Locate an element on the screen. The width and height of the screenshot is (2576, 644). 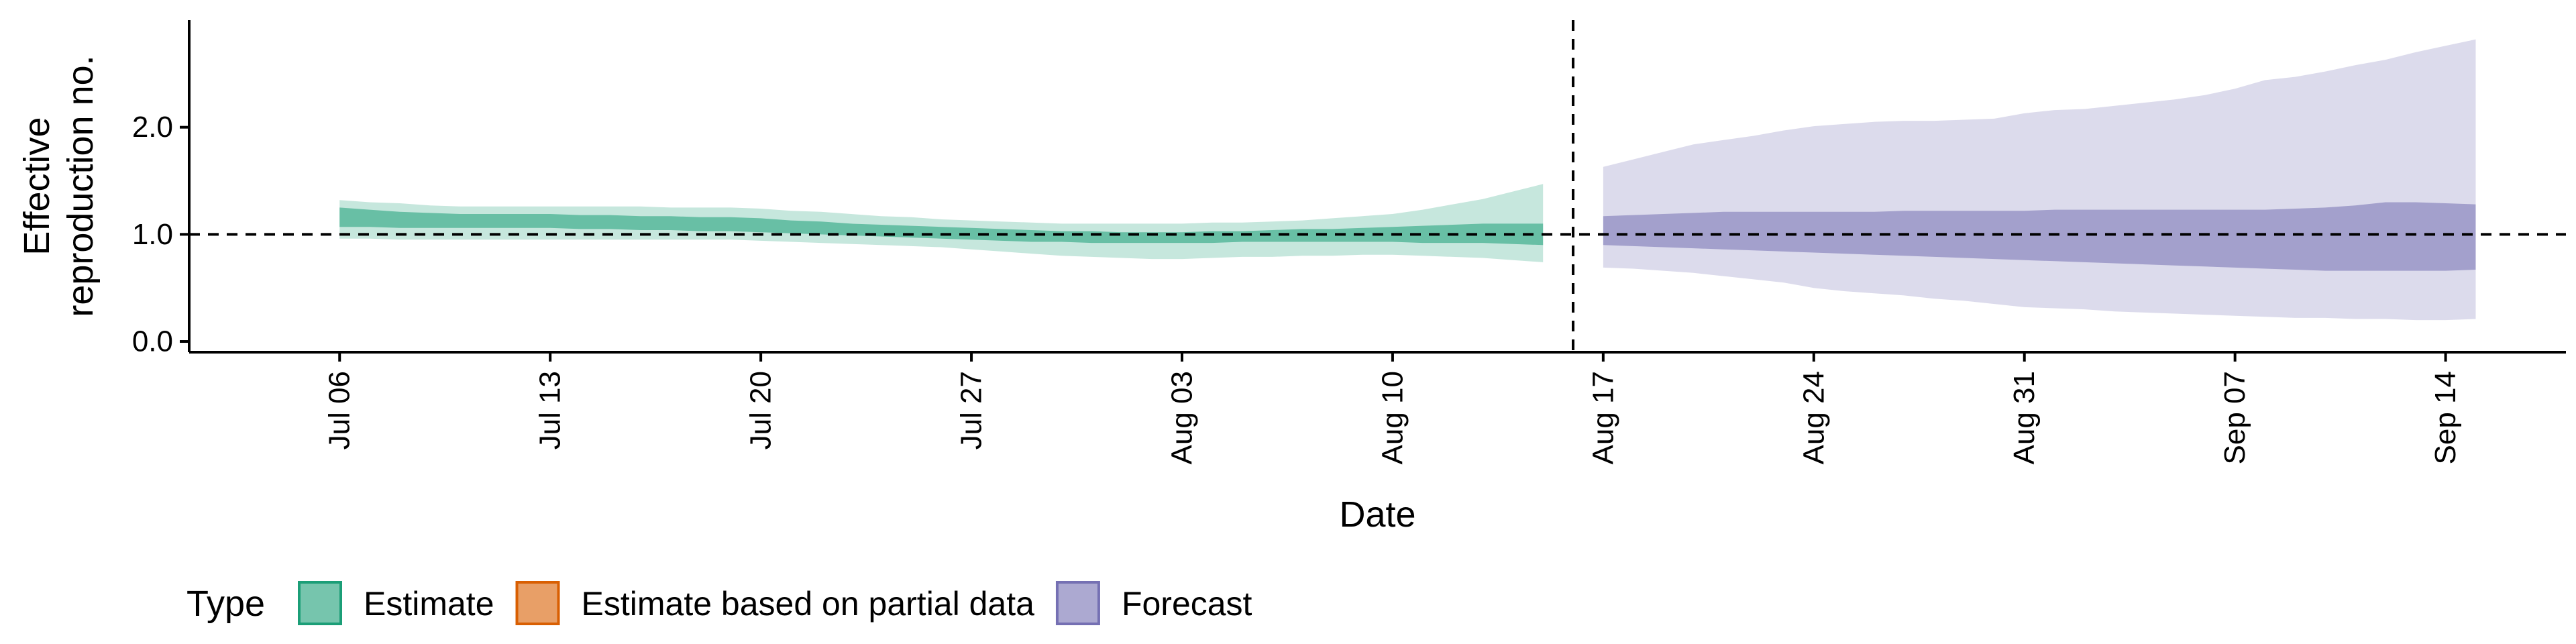
legend-swatch-forecast is located at coordinates (1077, 603).